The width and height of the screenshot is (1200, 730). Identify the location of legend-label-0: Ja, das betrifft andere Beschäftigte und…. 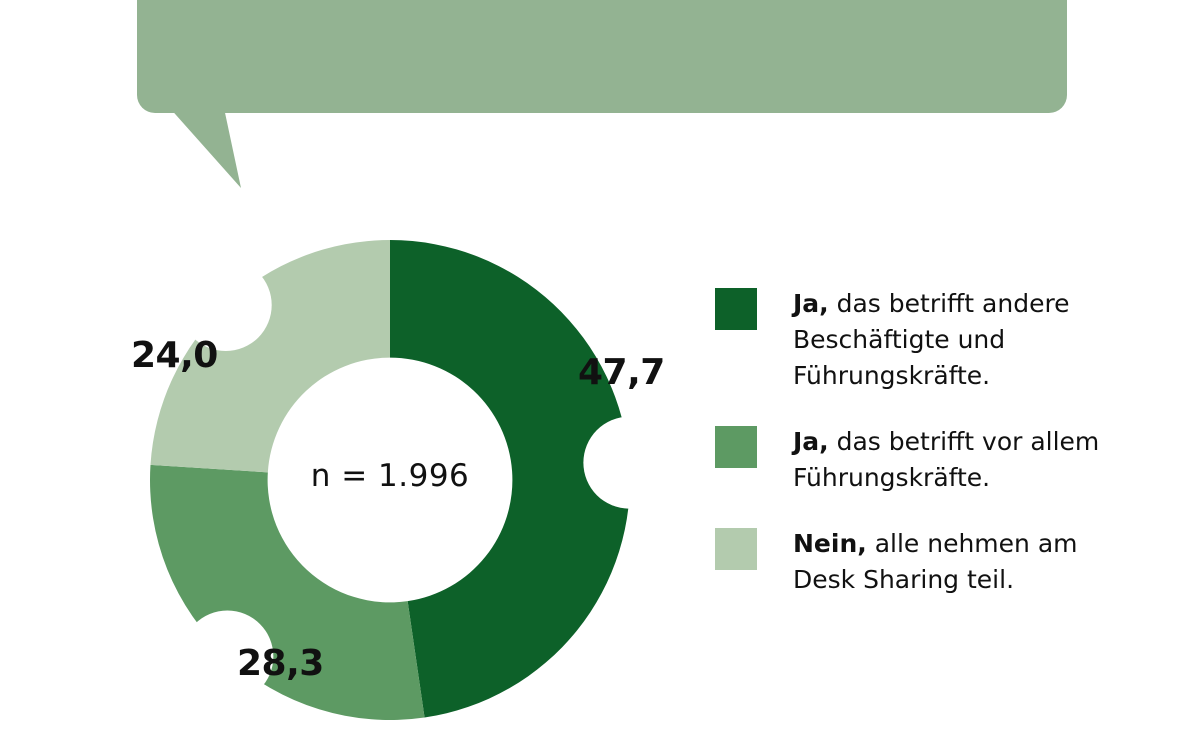
(958, 340).